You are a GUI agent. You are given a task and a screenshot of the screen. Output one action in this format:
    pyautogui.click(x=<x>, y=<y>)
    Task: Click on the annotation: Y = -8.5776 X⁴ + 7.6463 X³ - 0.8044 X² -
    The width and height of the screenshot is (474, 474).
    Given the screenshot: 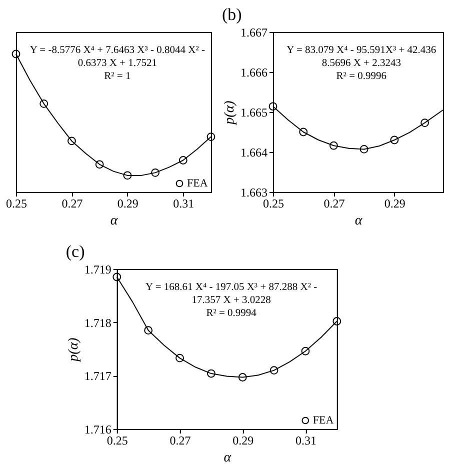 What is the action you would take?
    pyautogui.click(x=118, y=50)
    